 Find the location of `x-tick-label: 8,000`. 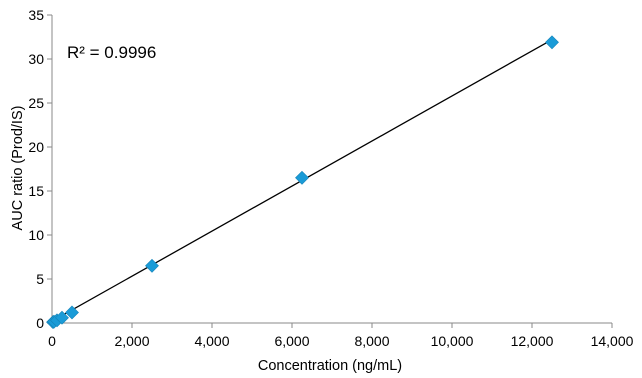

x-tick-label: 8,000 is located at coordinates (371, 341).